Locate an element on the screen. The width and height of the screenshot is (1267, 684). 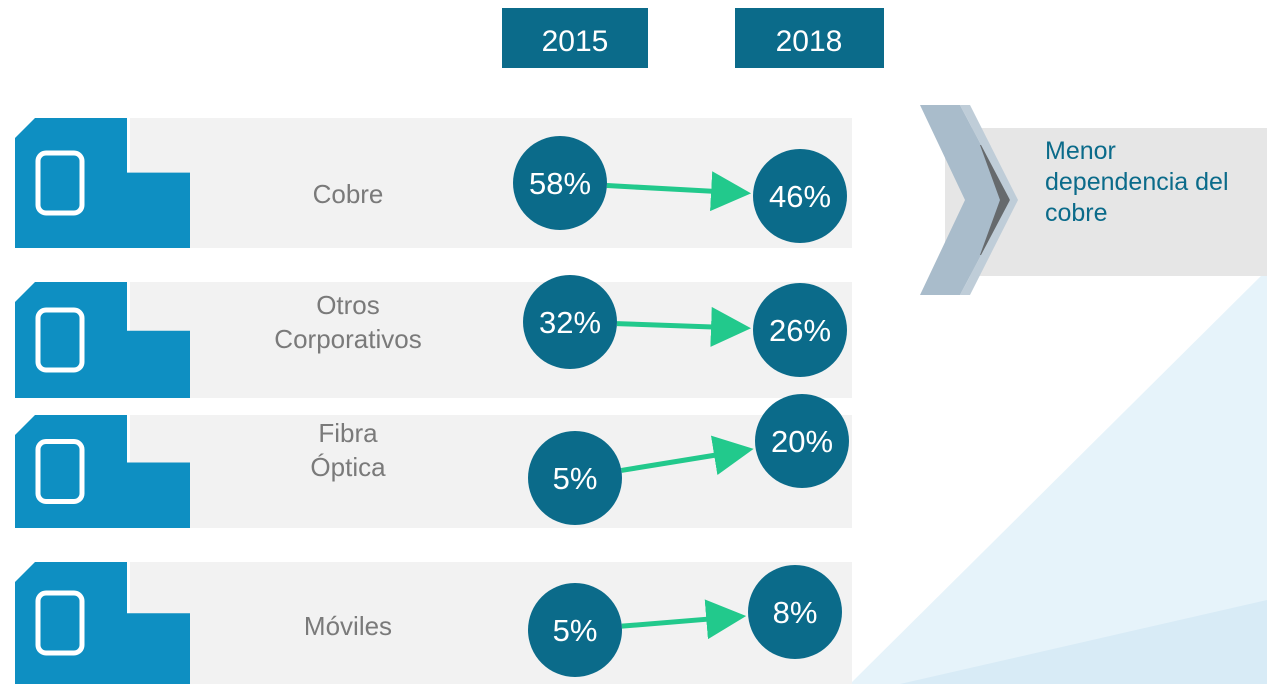
row-label-line: Cobre is located at coordinates (348, 194).